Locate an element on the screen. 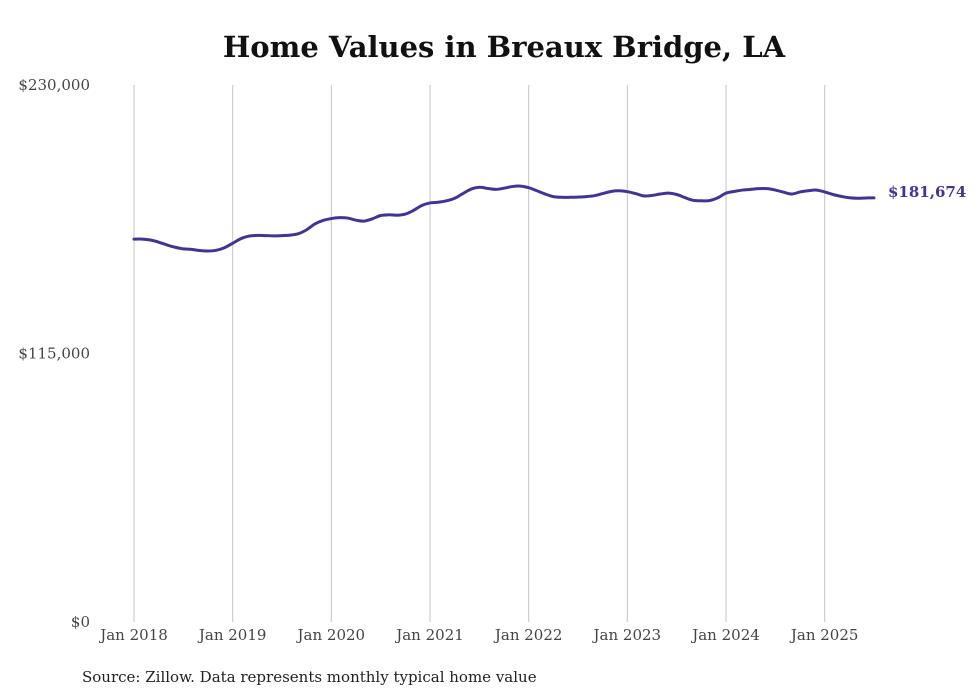 Image resolution: width=980 pixels, height=699 pixels. y-tick-label: $115,000 is located at coordinates (54, 354).